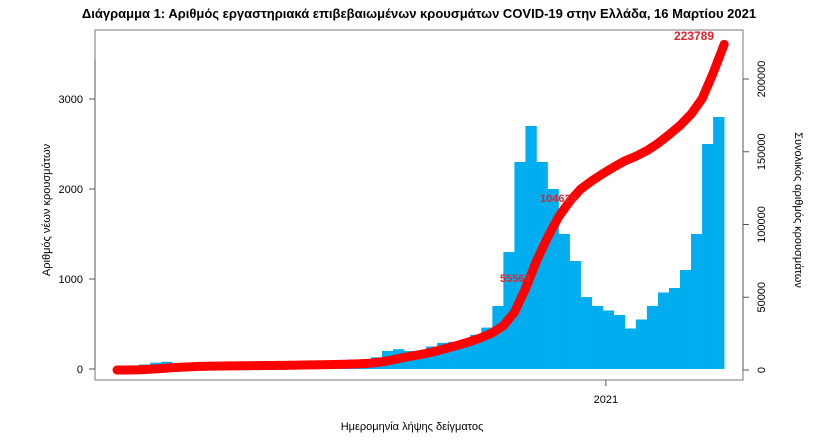  Describe the element at coordinates (71, 280) in the screenshot. I see `y-tick-label: 1000` at that location.